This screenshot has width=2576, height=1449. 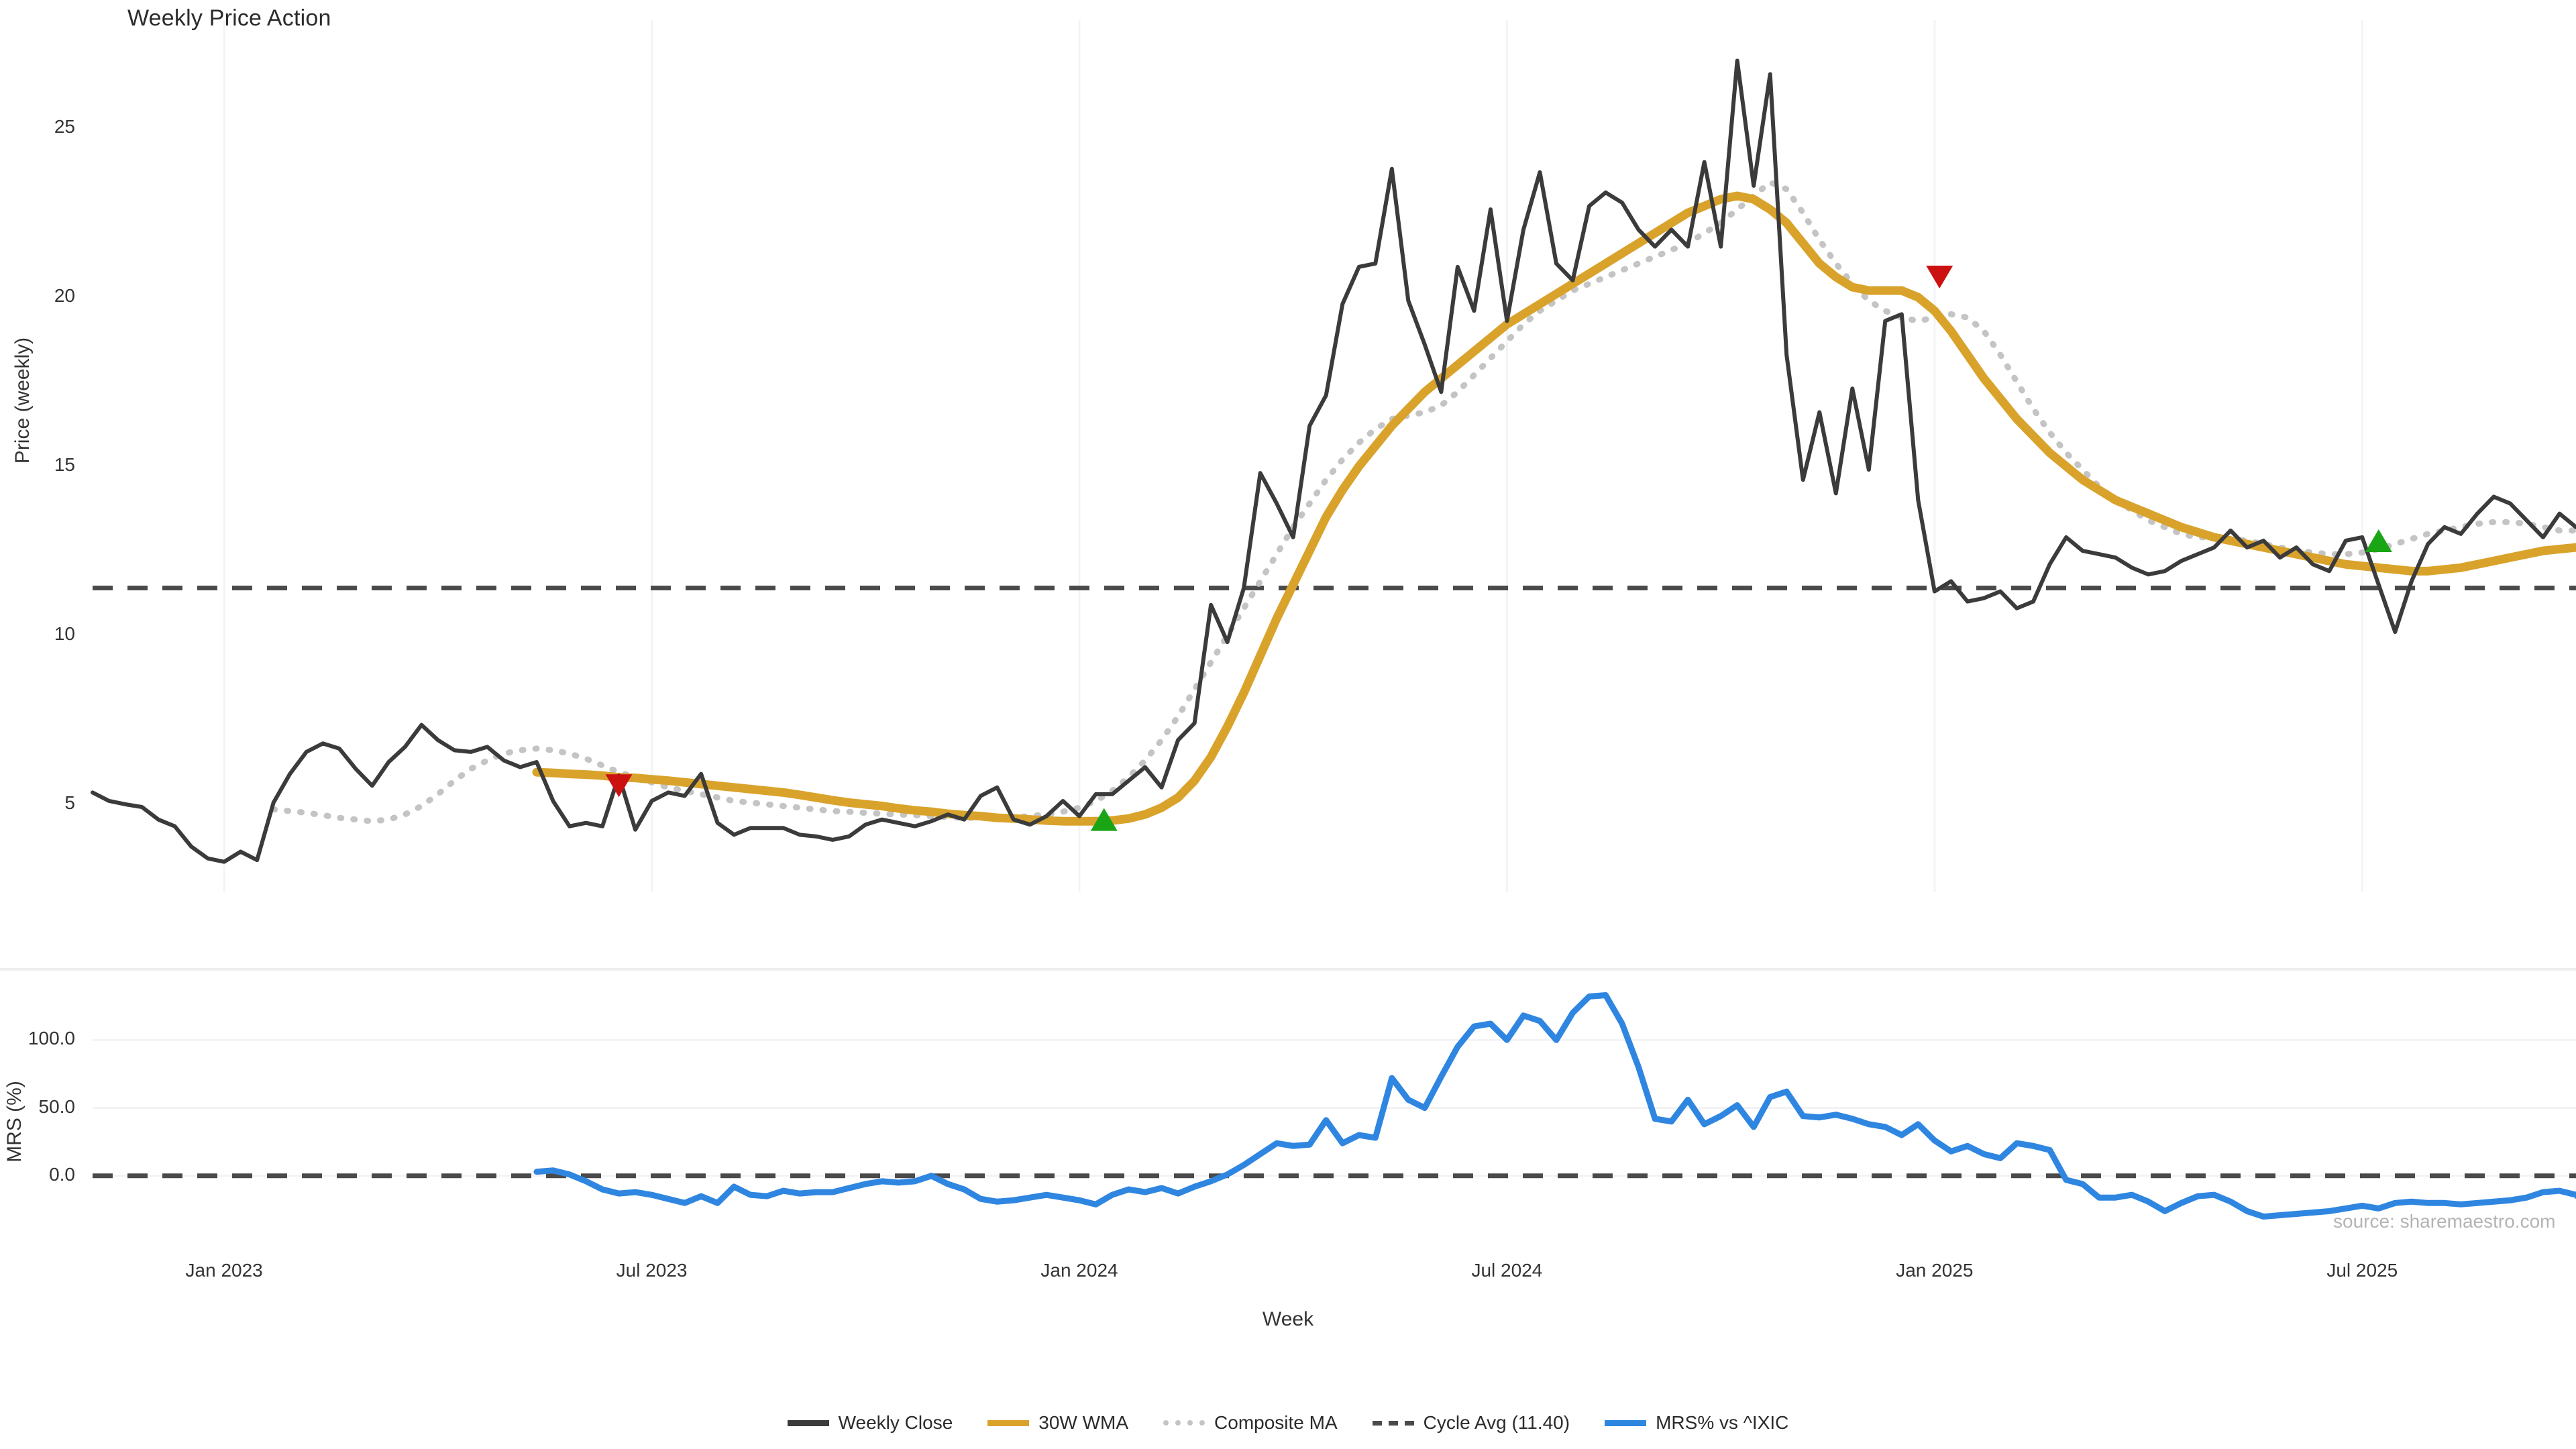 I want to click on buy-marker-1-icon, so click(x=1104, y=819).